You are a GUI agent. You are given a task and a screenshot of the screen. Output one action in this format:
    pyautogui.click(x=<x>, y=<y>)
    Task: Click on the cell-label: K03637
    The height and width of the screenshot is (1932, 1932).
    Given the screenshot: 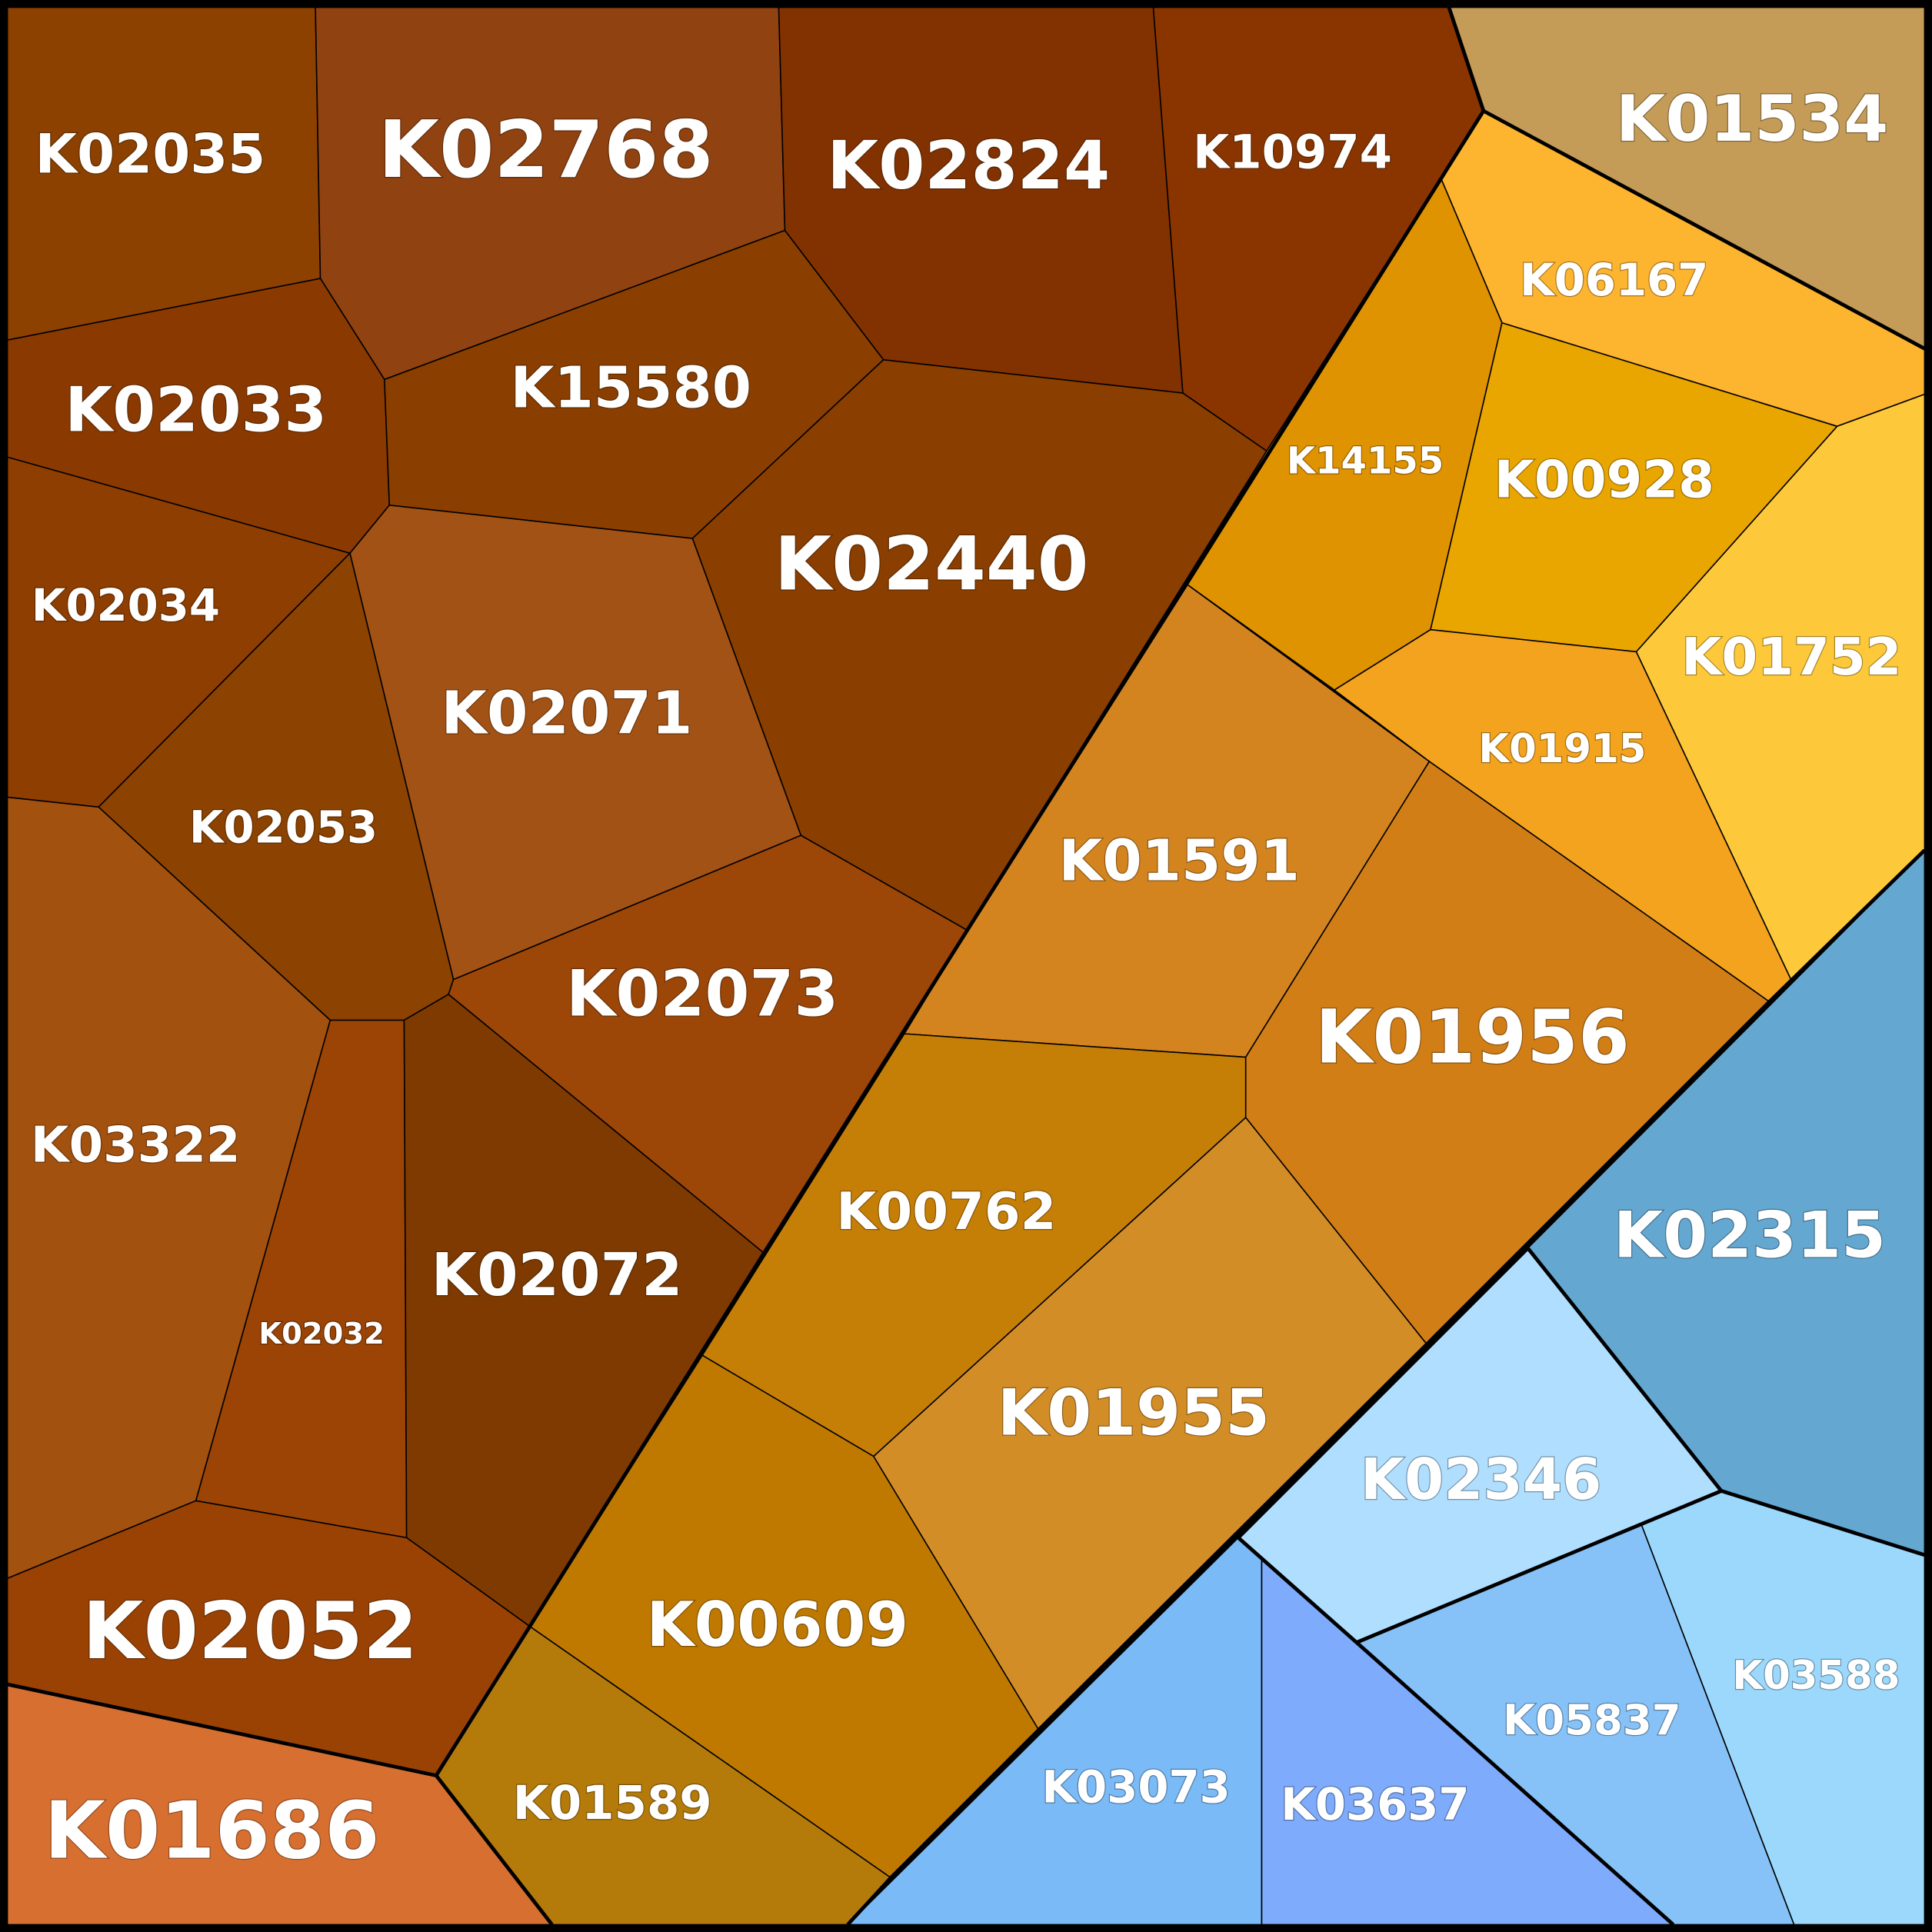 What is the action you would take?
    pyautogui.click(x=1375, y=1804)
    